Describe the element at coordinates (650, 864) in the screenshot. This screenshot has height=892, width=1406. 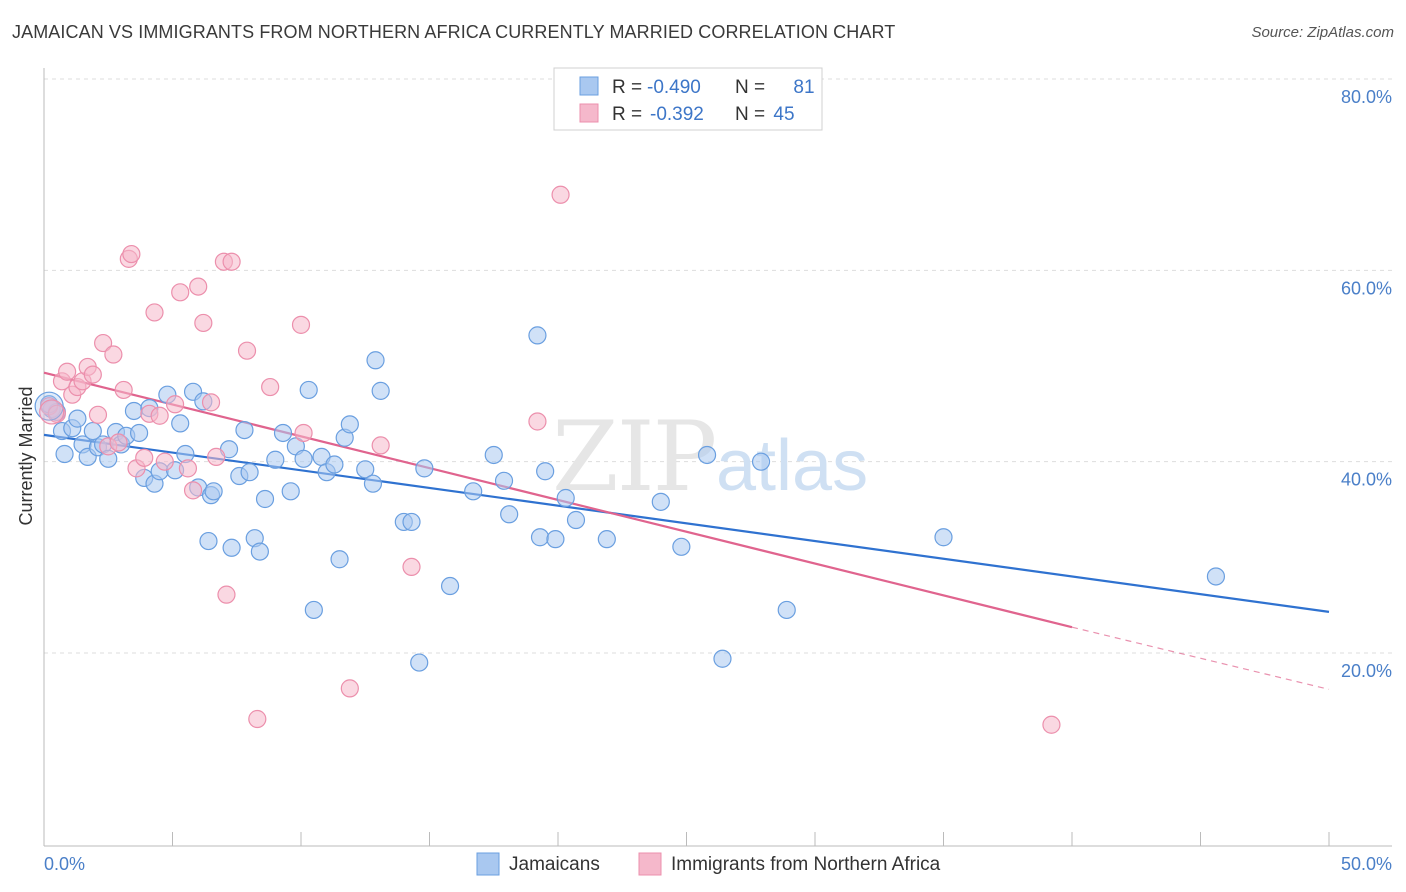
I see `series-legend-swatch-immigrants` at that location.